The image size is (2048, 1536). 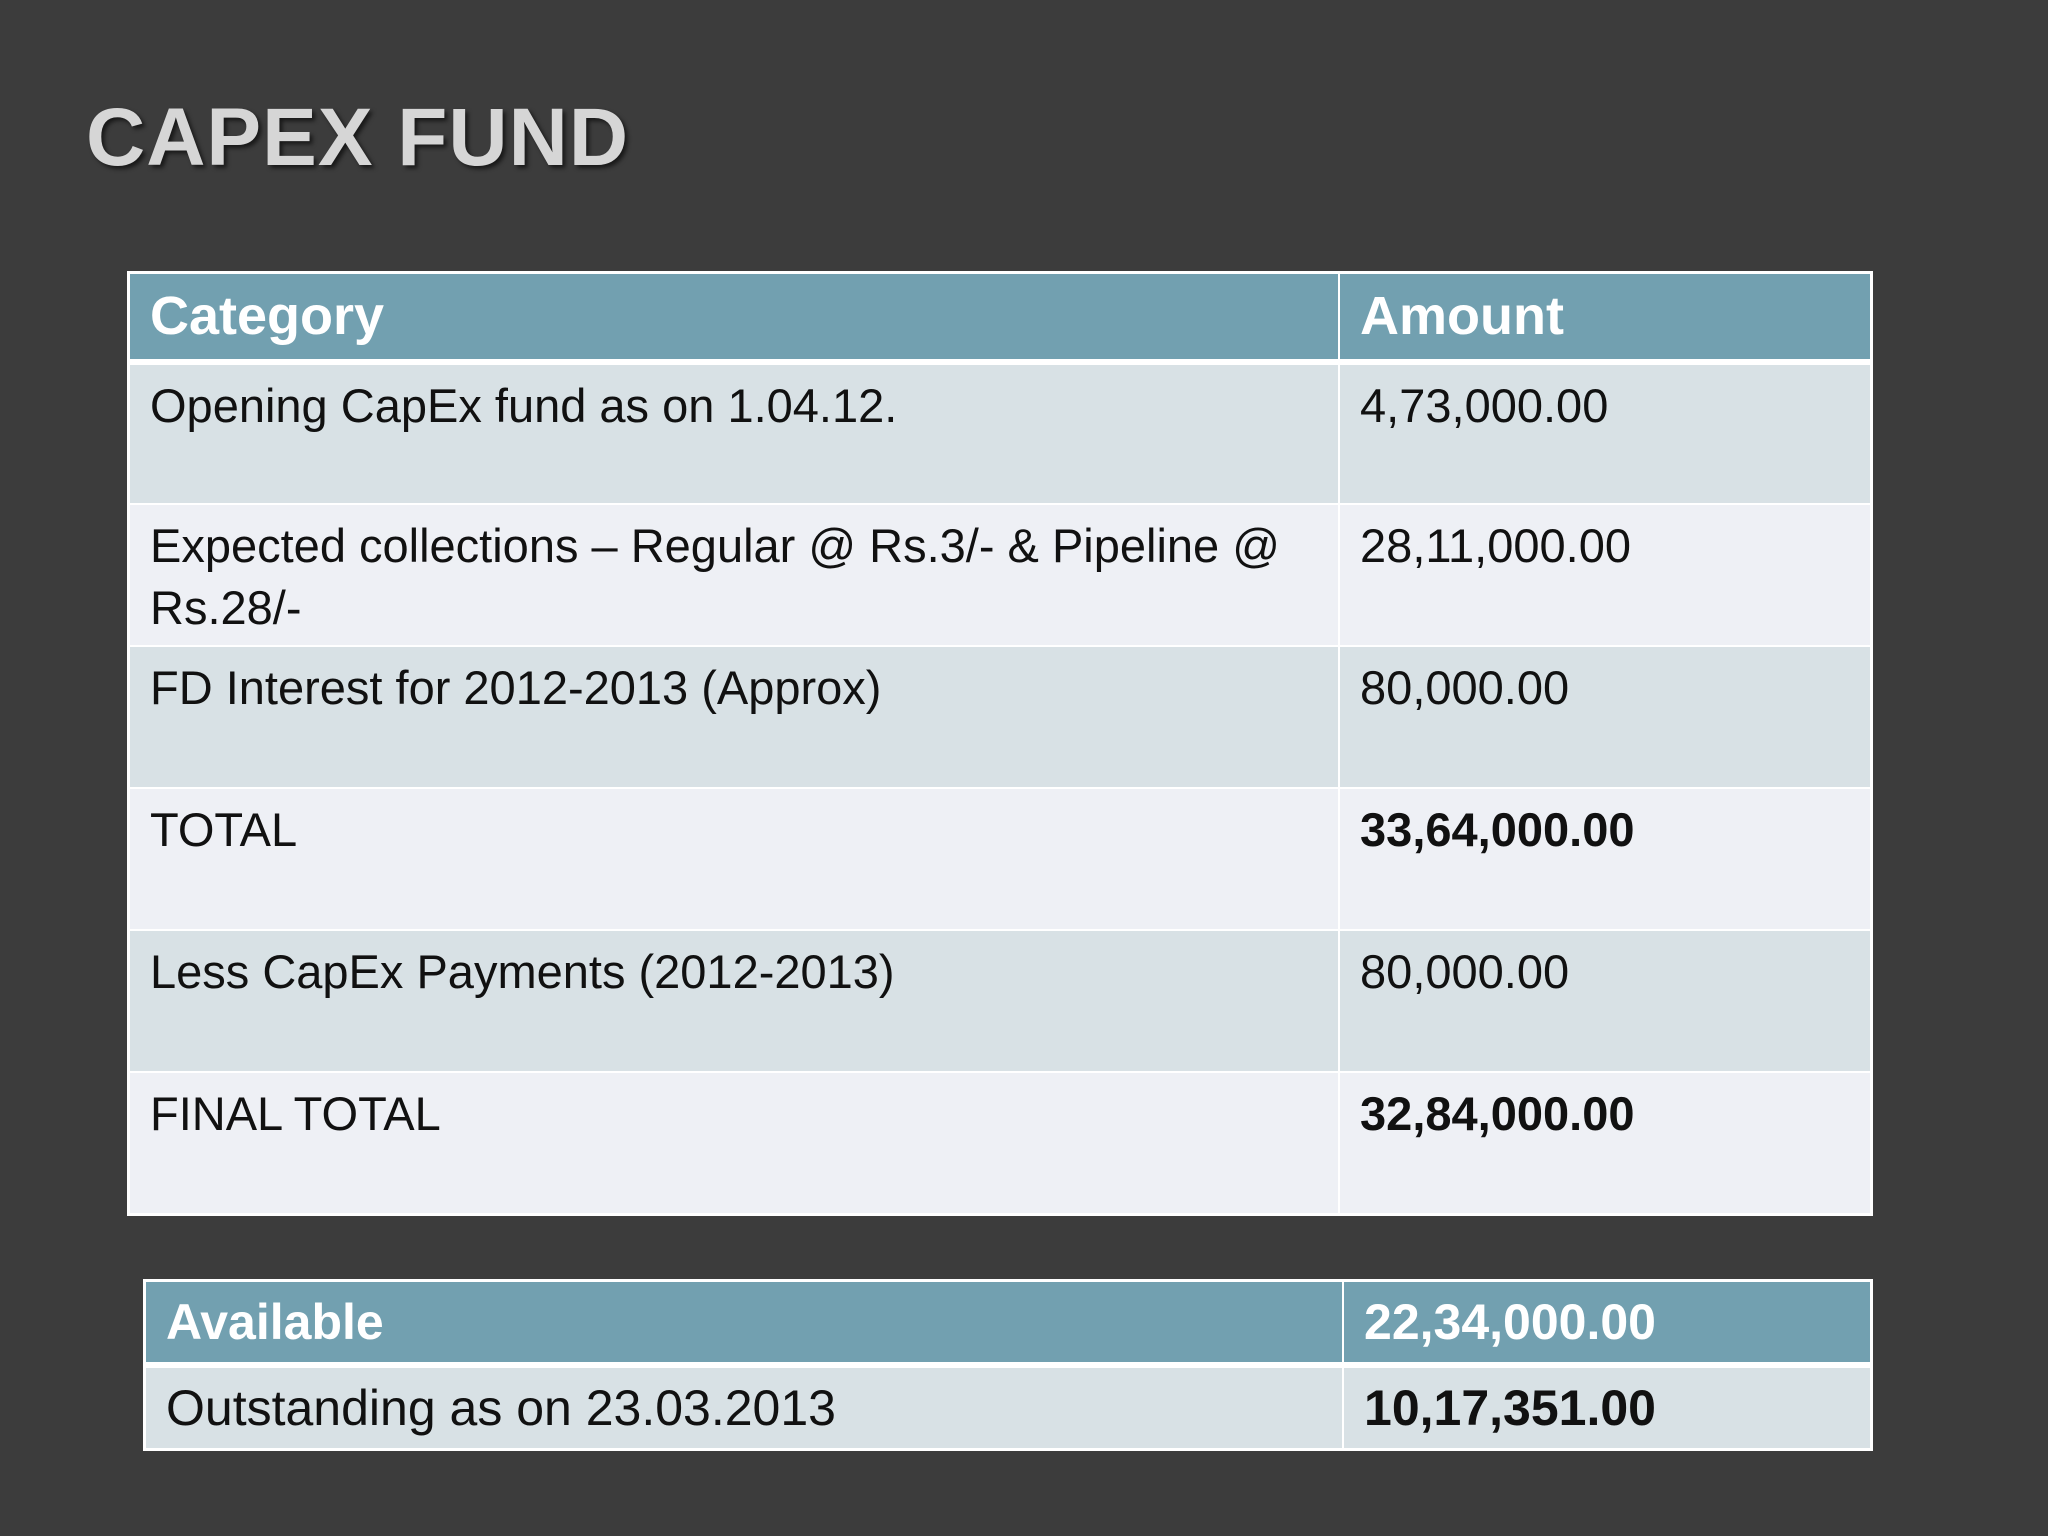 I want to click on final-total-amount: 32,84,000.00, so click(x=1605, y=1143).